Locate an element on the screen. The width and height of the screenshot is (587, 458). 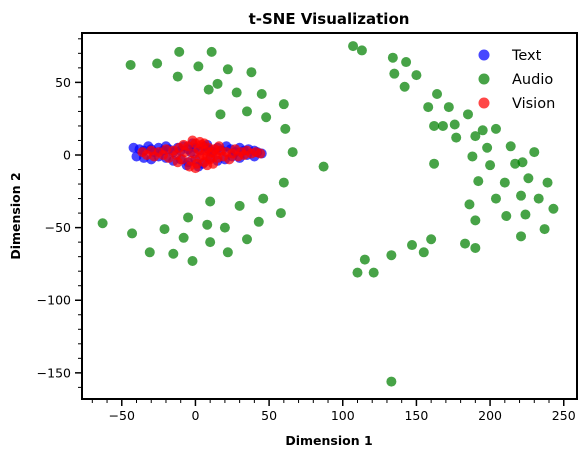
legend-label-audio: Audio is located at coordinates (532, 80).